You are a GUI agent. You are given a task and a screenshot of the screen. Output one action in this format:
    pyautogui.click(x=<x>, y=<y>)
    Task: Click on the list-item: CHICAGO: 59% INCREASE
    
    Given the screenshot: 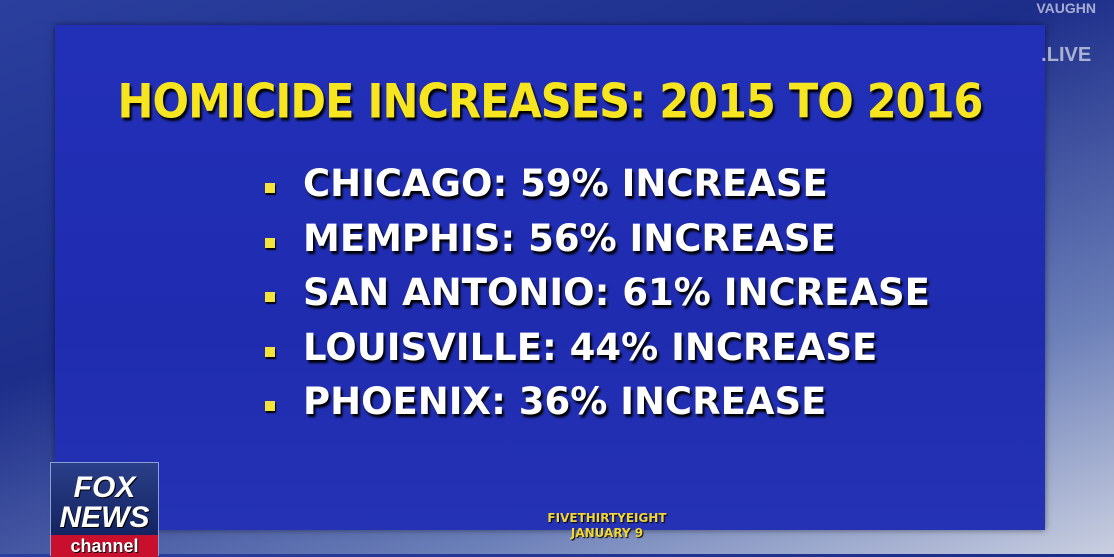 What is the action you would take?
    pyautogui.click(x=597, y=184)
    